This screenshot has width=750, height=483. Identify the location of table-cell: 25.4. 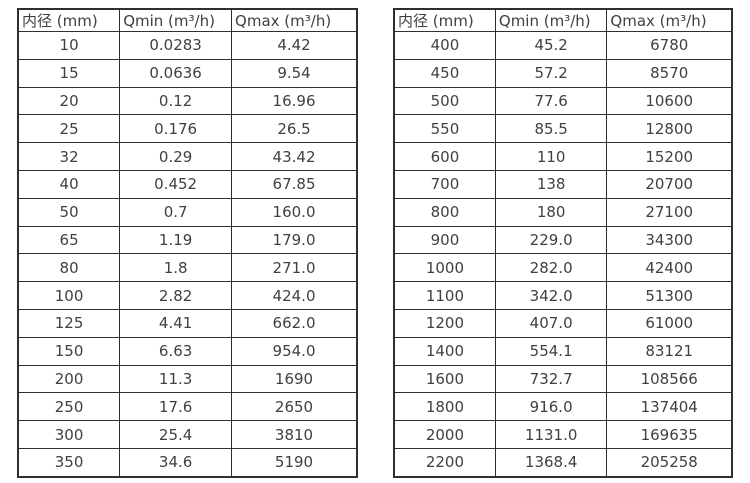
(176, 434).